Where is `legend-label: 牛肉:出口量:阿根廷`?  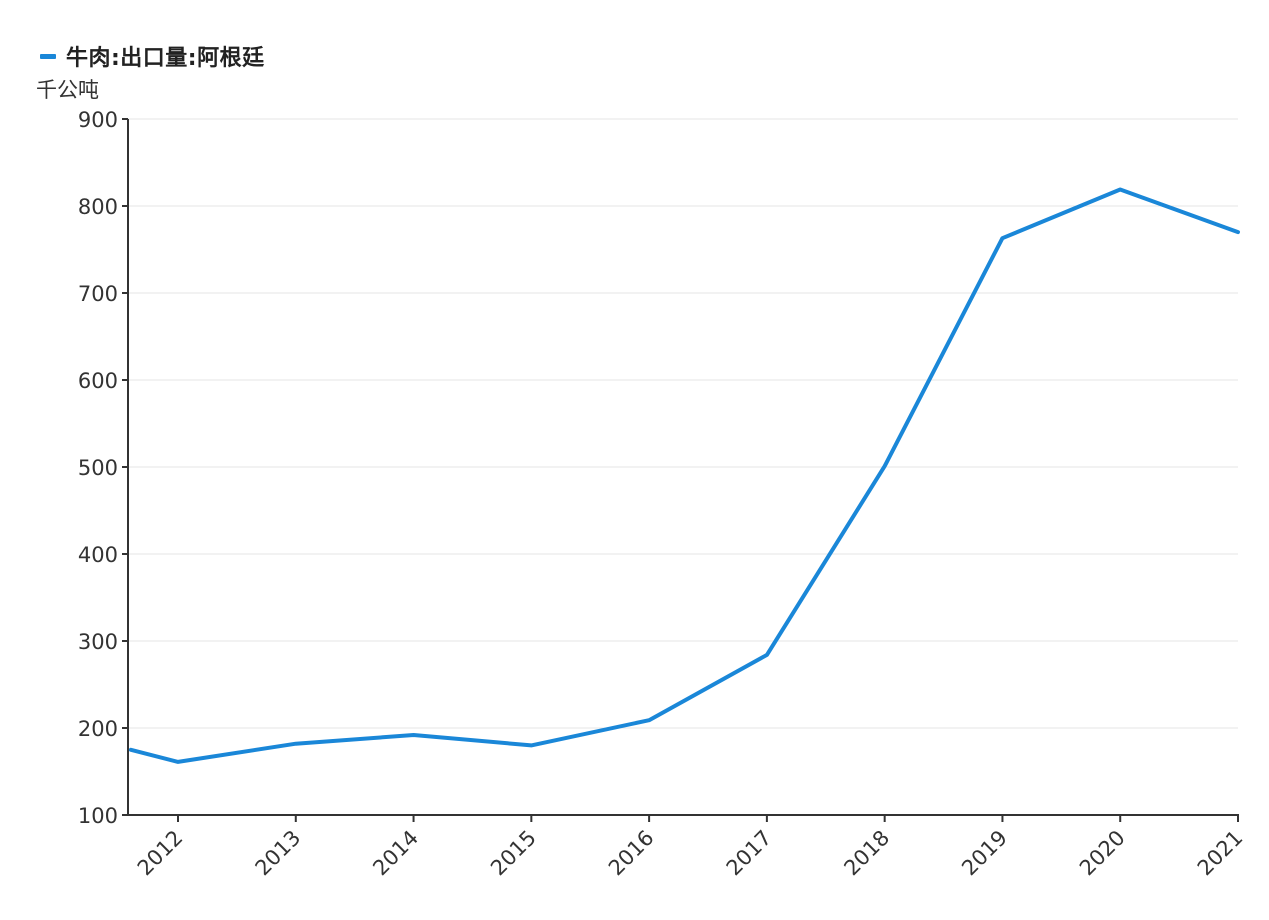
legend-label: 牛肉:出口量:阿根廷 is located at coordinates (165, 58).